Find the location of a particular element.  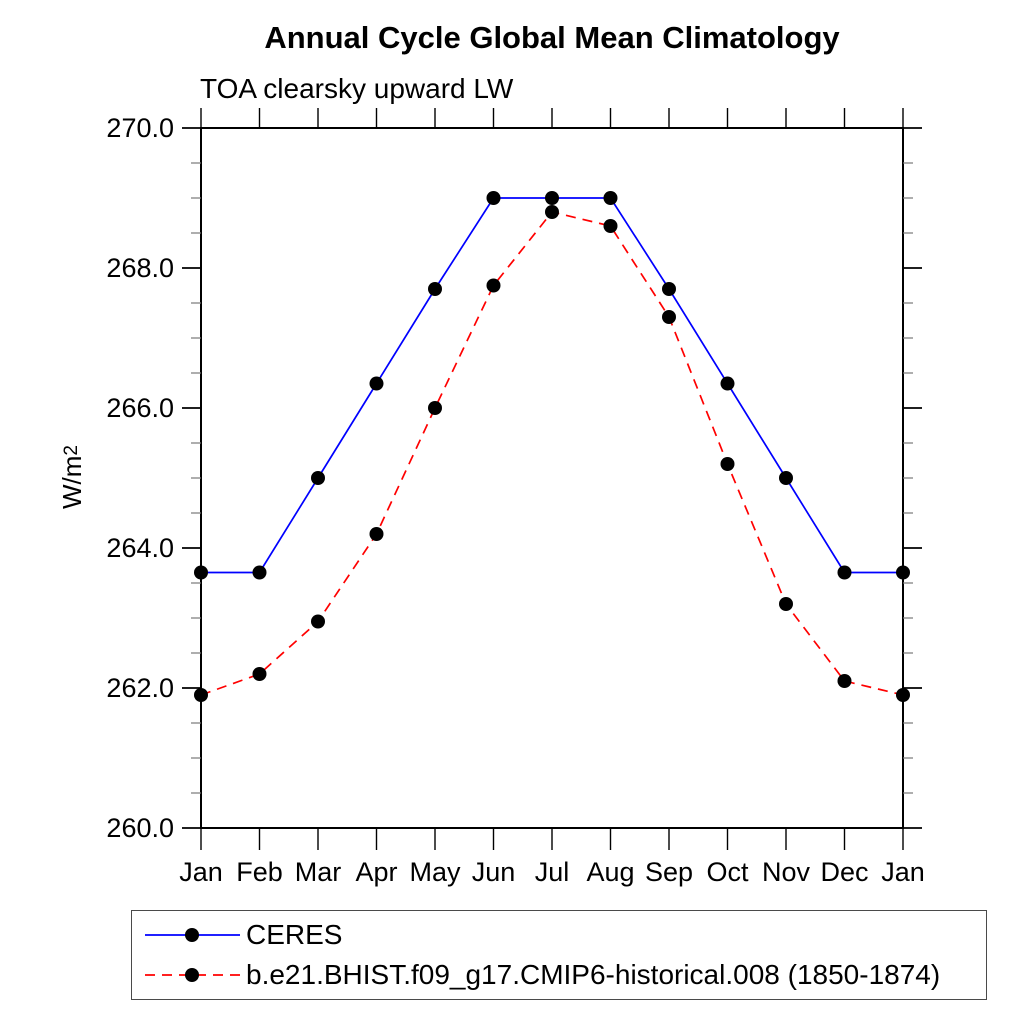

x-tick-label: Feb is located at coordinates (259, 872).